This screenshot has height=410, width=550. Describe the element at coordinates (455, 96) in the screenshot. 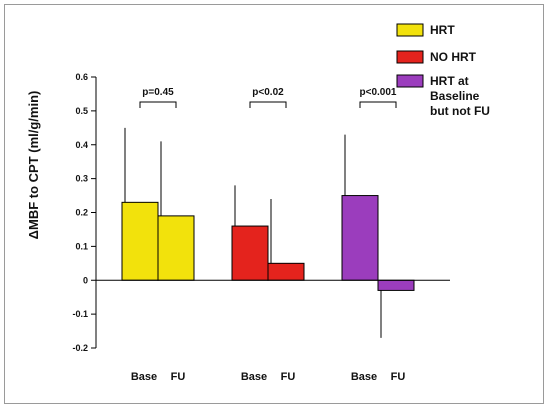

I see `legend-label: Baseline` at that location.